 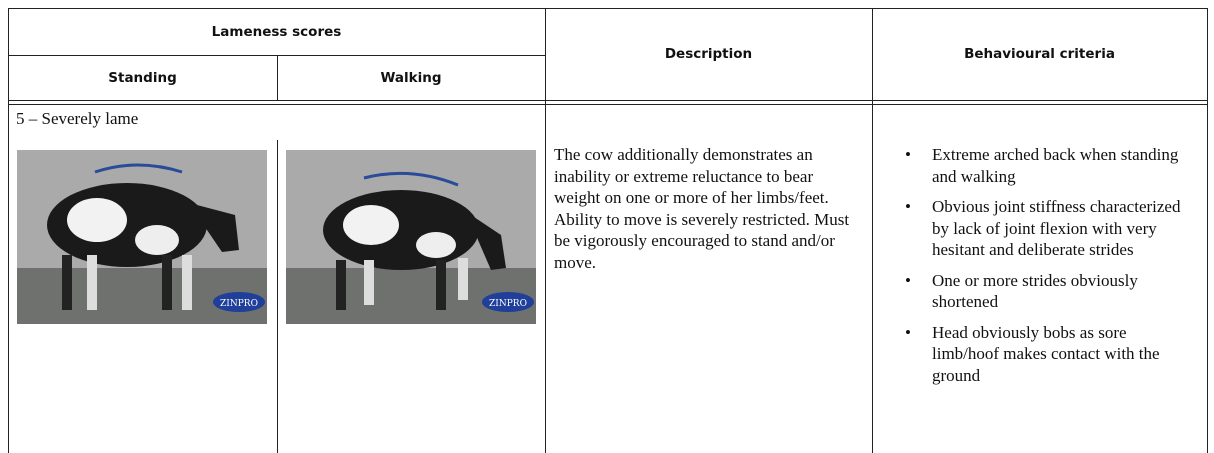 What do you see at coordinates (276, 31) in the screenshot?
I see `header-group: Lameness scores` at bounding box center [276, 31].